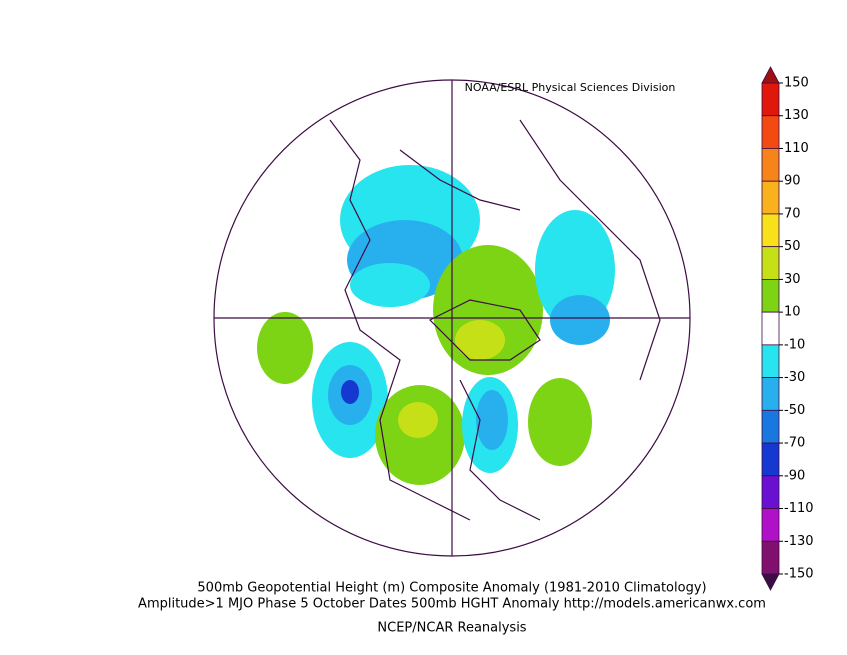 This screenshot has height=655, width=847. What do you see at coordinates (451, 628) in the screenshot?
I see `caption: NCEP/NCAR Reanalysis` at bounding box center [451, 628].